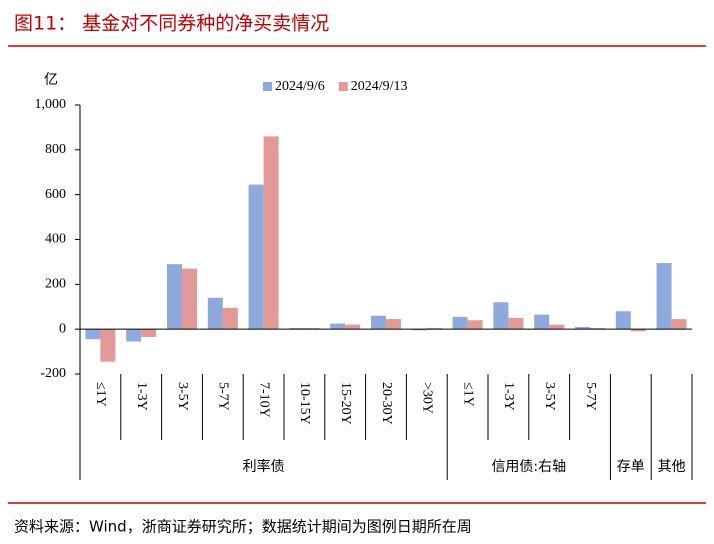  What do you see at coordinates (528, 467) in the screenshot?
I see `group-label: 信用债:右轴` at bounding box center [528, 467].